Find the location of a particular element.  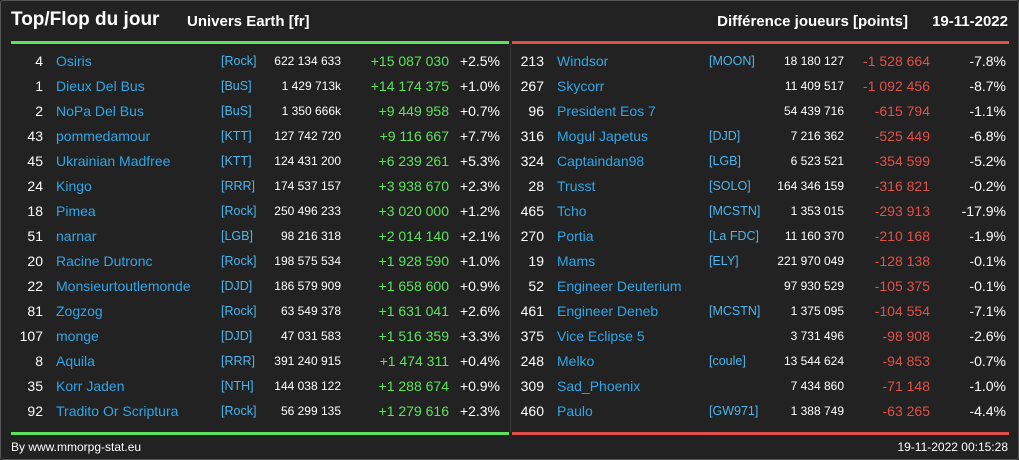

points-cell: 198 575 534 is located at coordinates (307, 261).